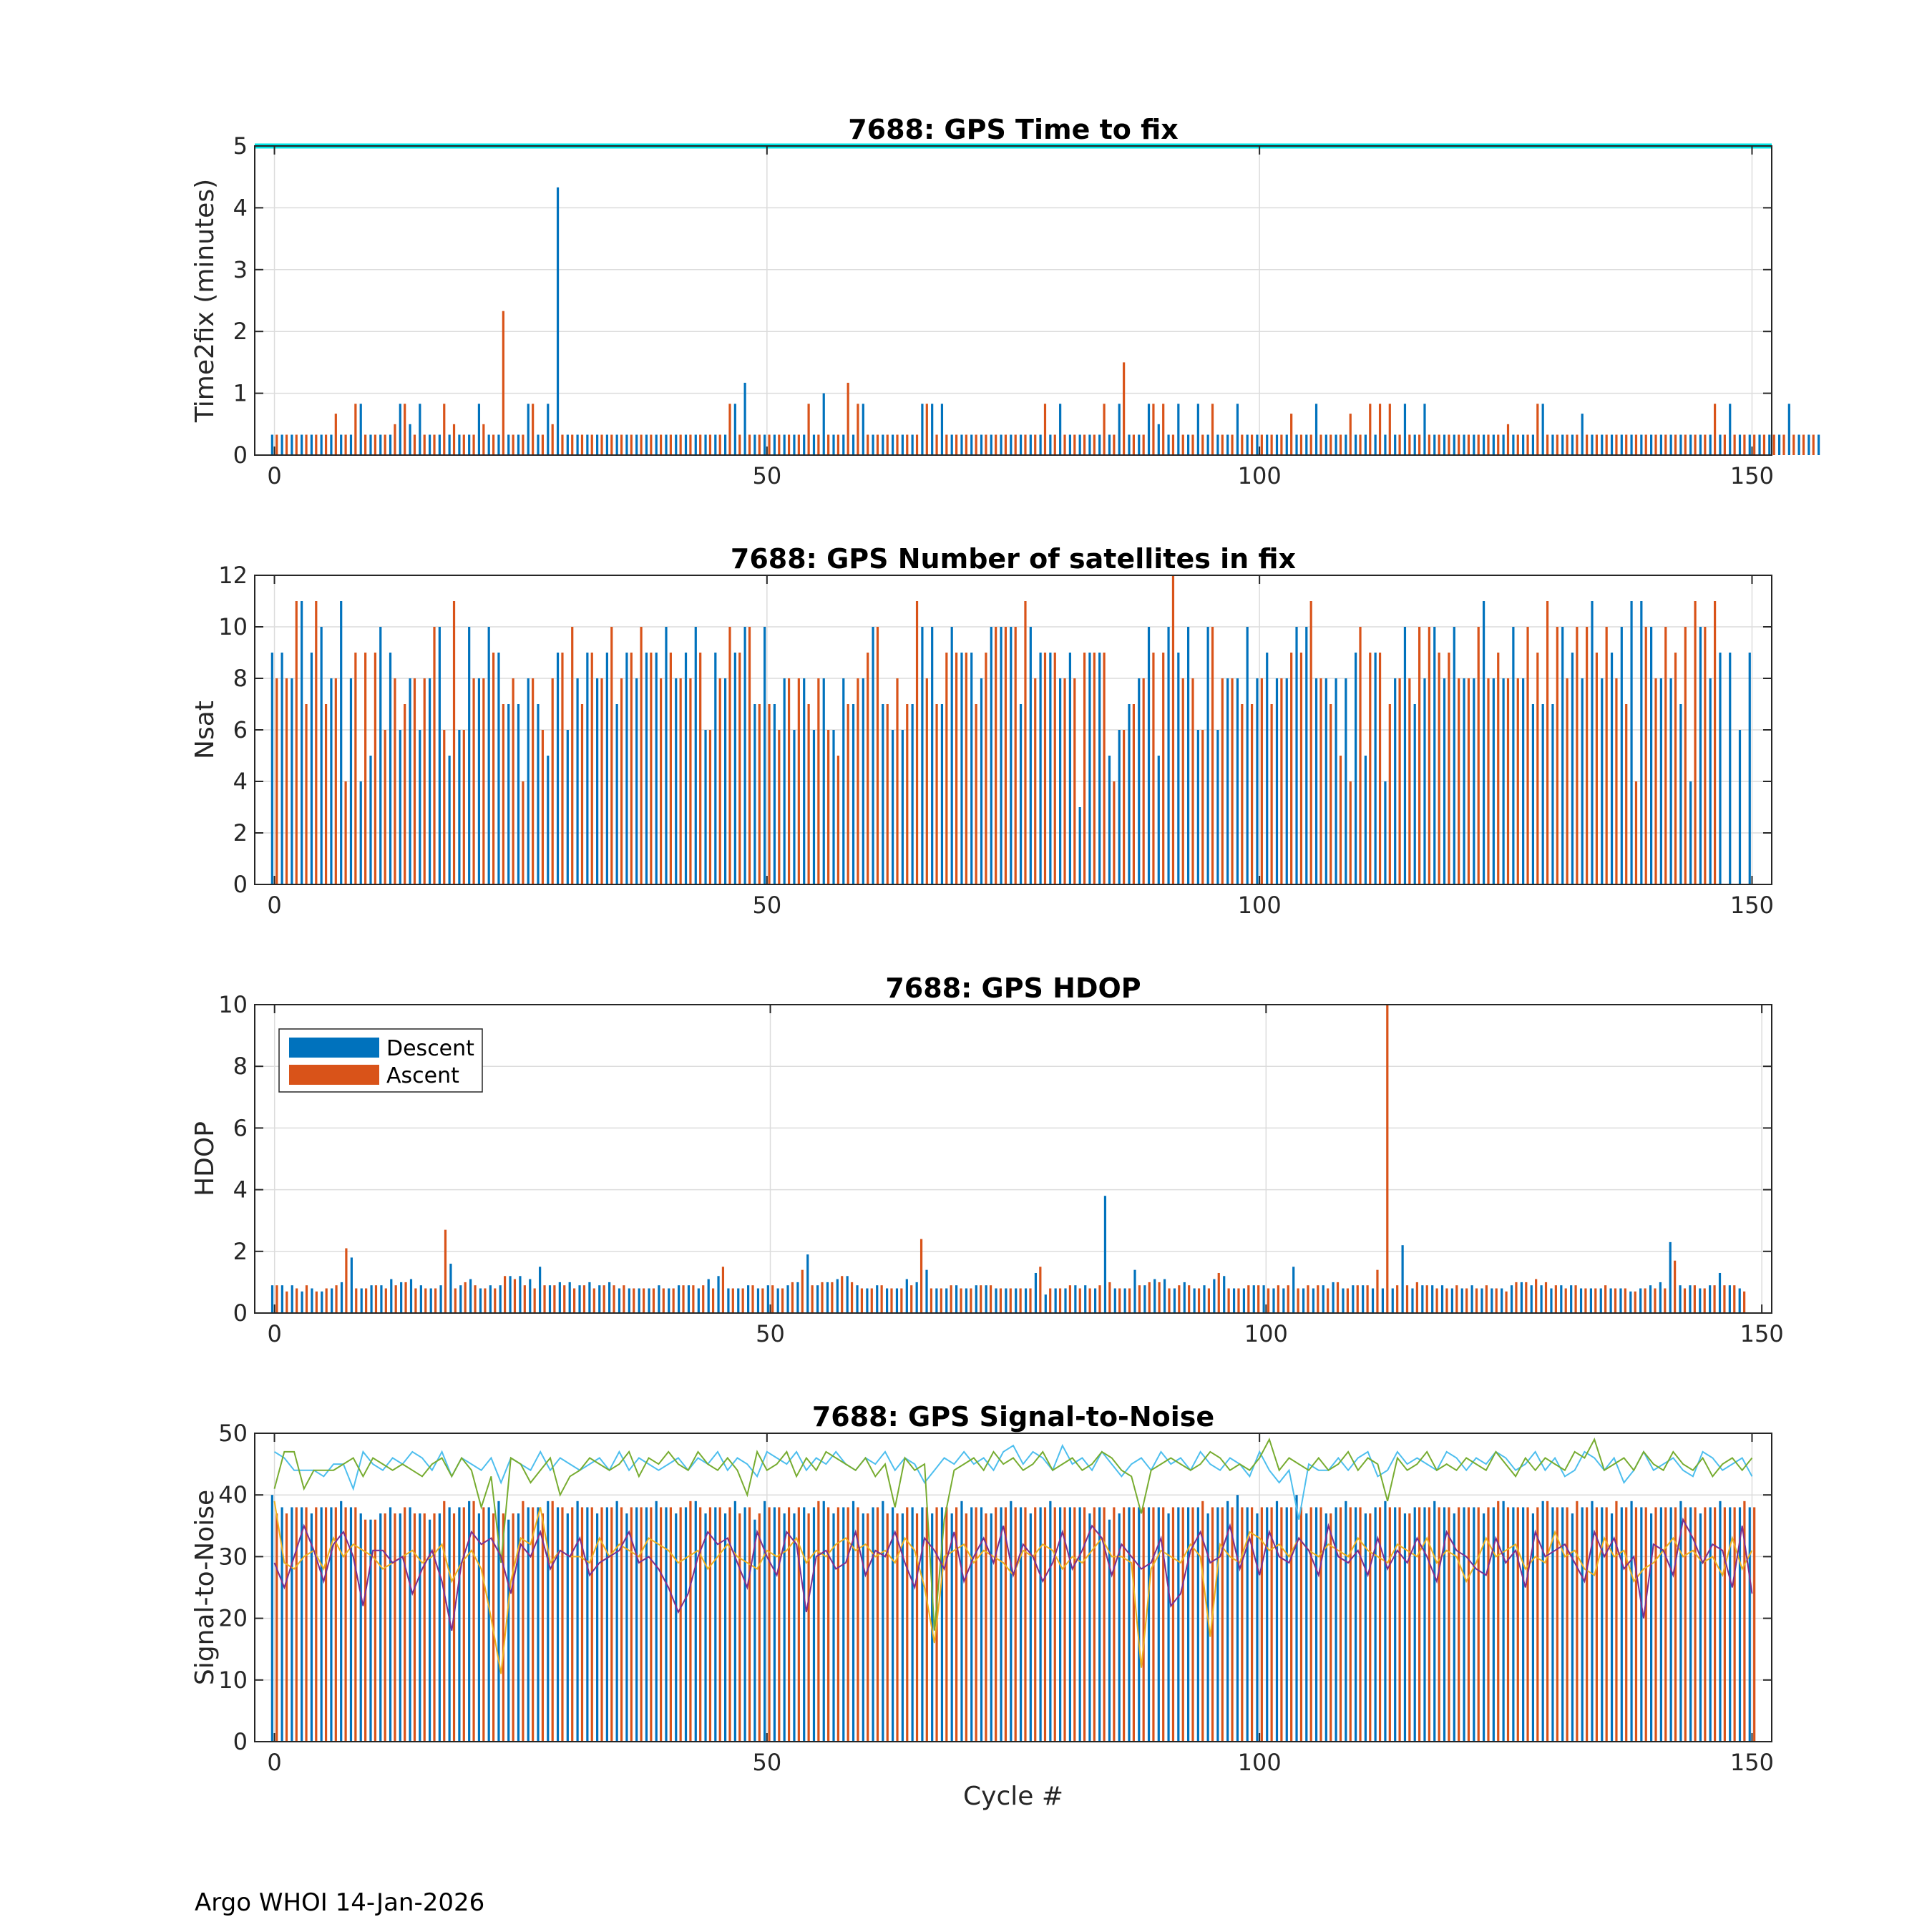 The height and width of the screenshot is (1932, 1932). Describe the element at coordinates (1266, 1333) in the screenshot. I see `x-tick-label: 100` at that location.